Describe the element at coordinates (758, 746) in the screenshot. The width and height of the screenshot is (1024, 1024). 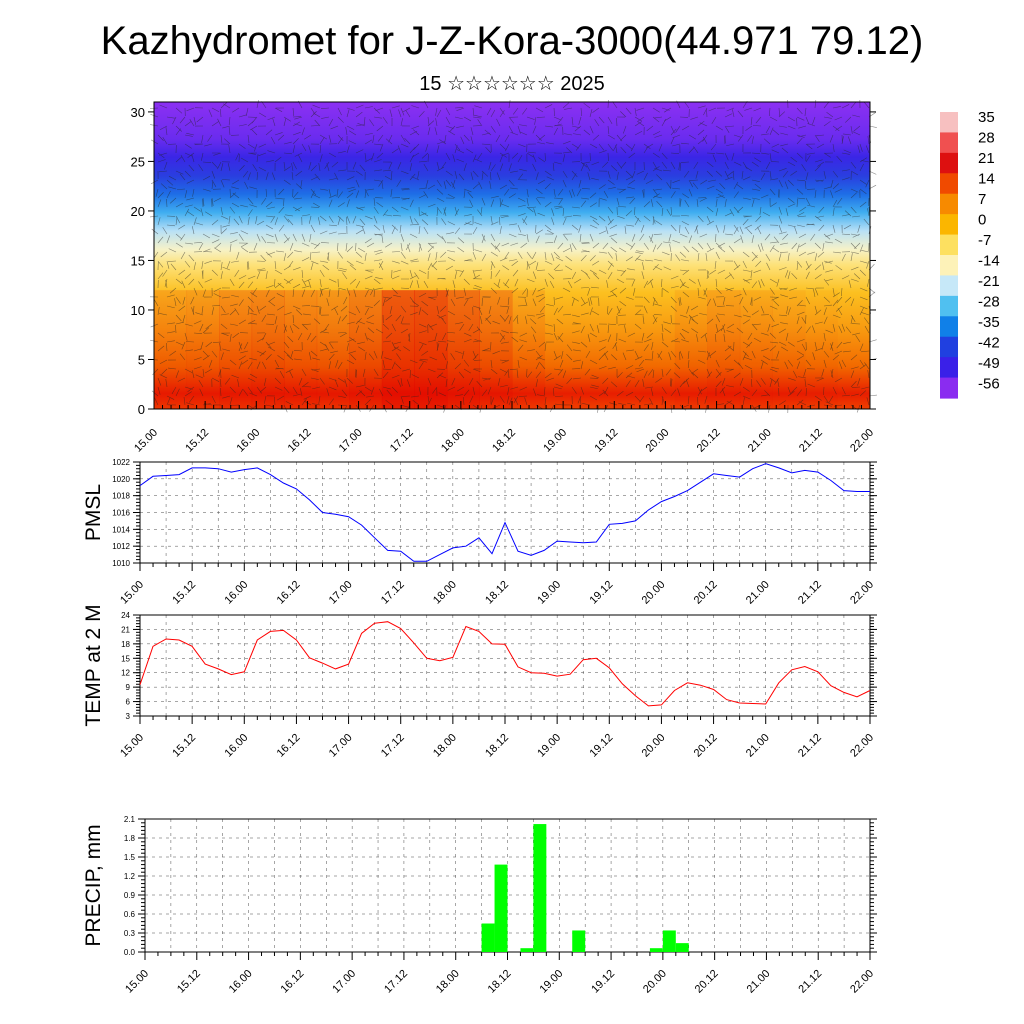
I see `x-tick-label: 21.00` at that location.